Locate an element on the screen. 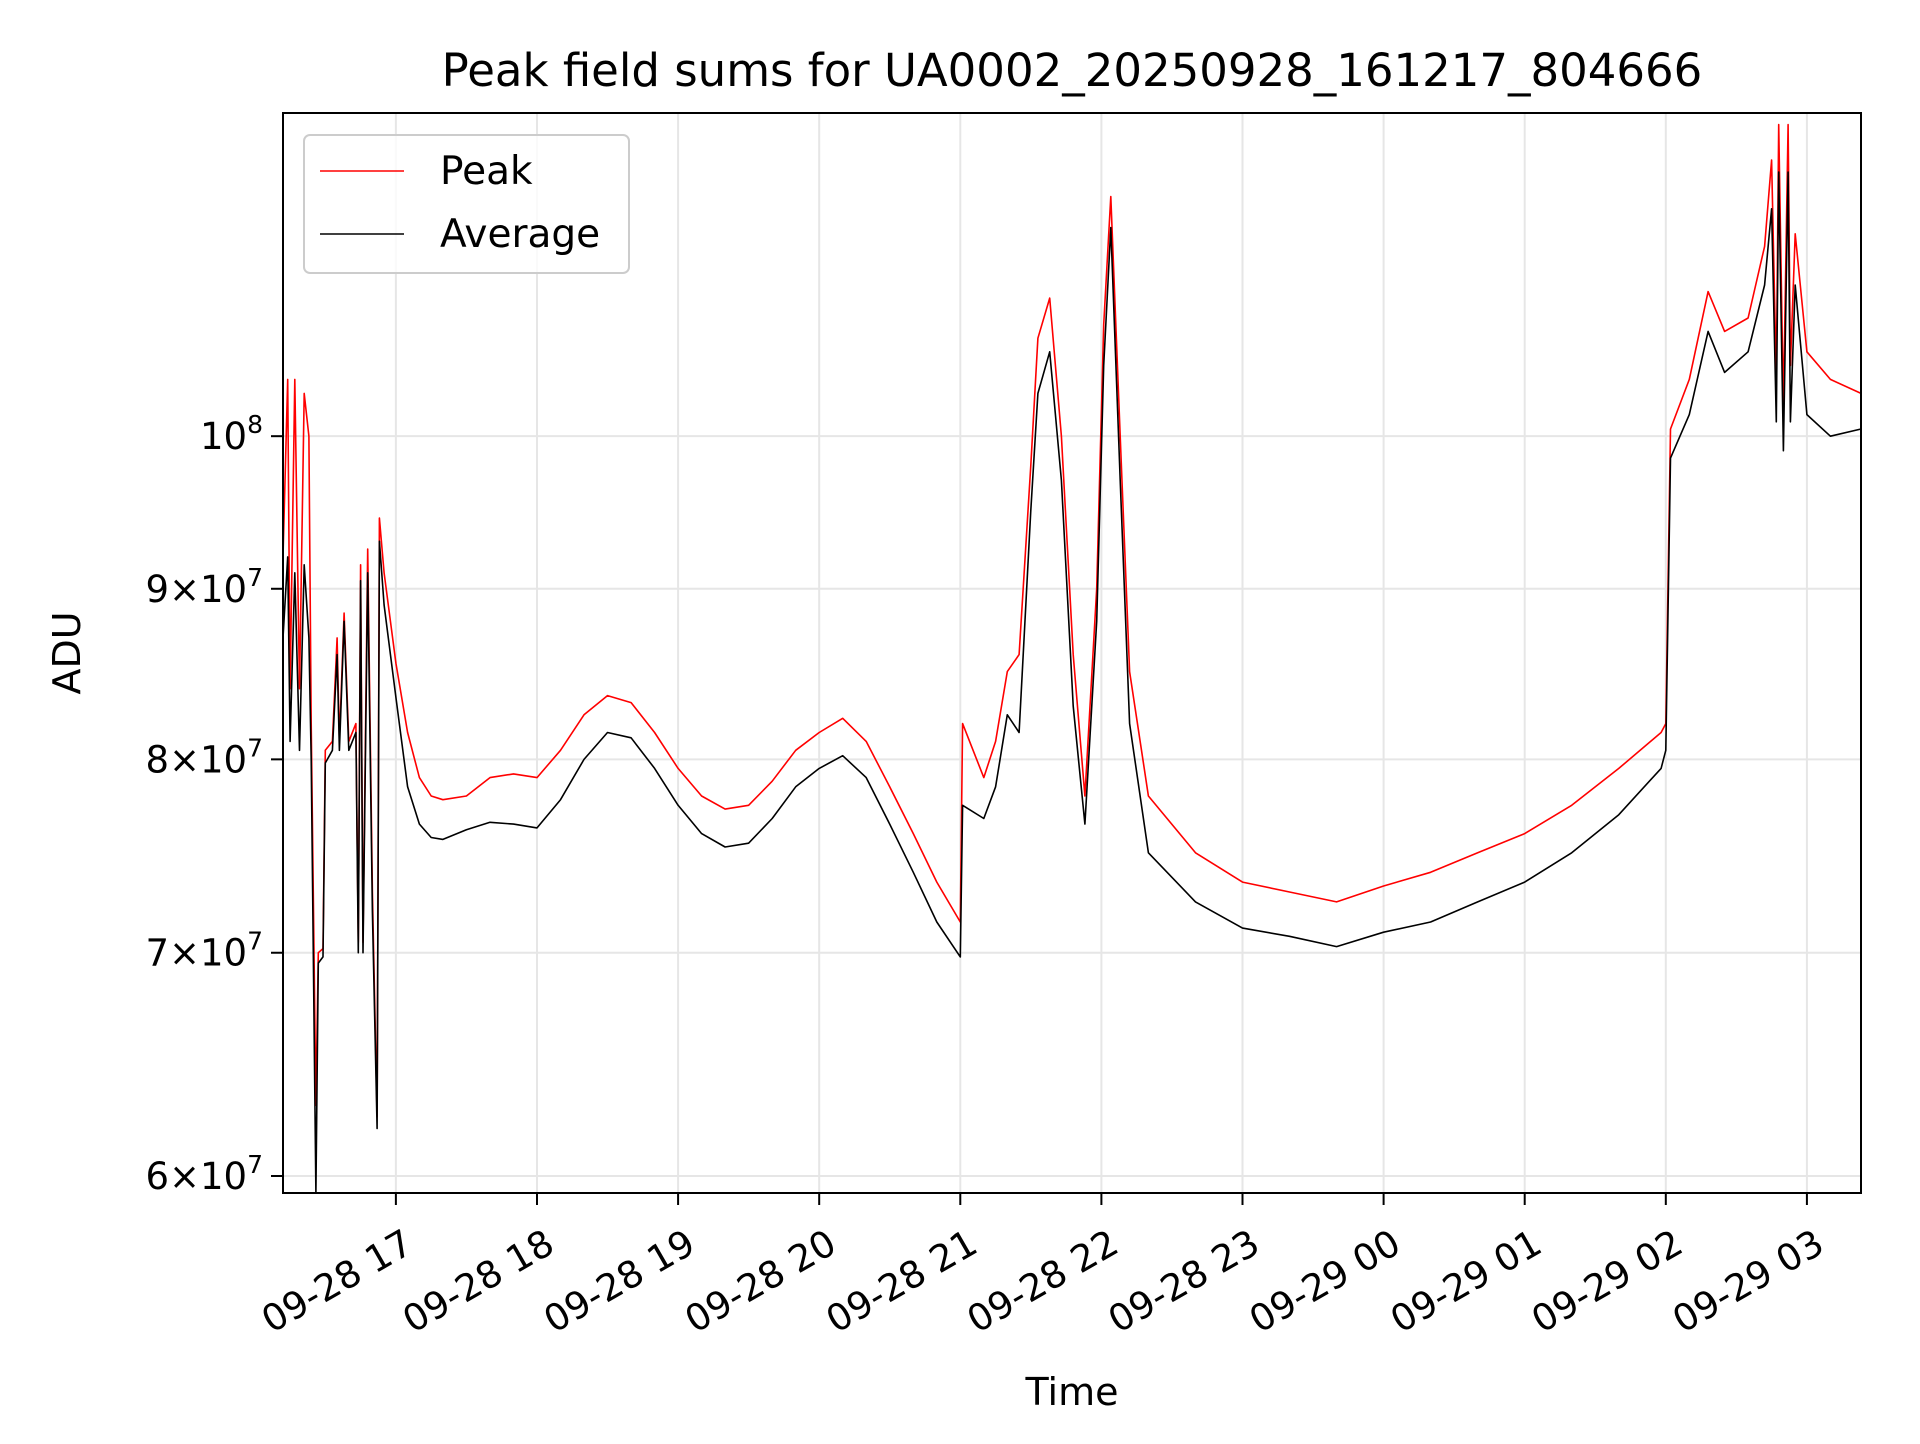  y-axis-ticks: 6×107 7×107 8×107 9×107 108 is located at coordinates (214, 804).